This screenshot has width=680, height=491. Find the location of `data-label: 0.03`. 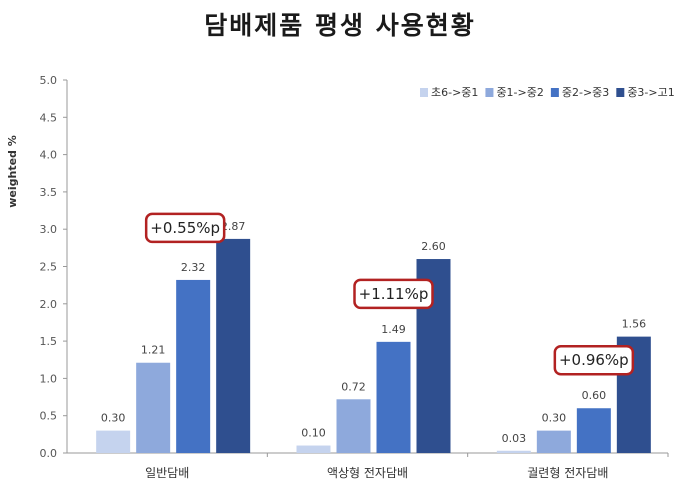

data-label: 0.03 is located at coordinates (514, 438).